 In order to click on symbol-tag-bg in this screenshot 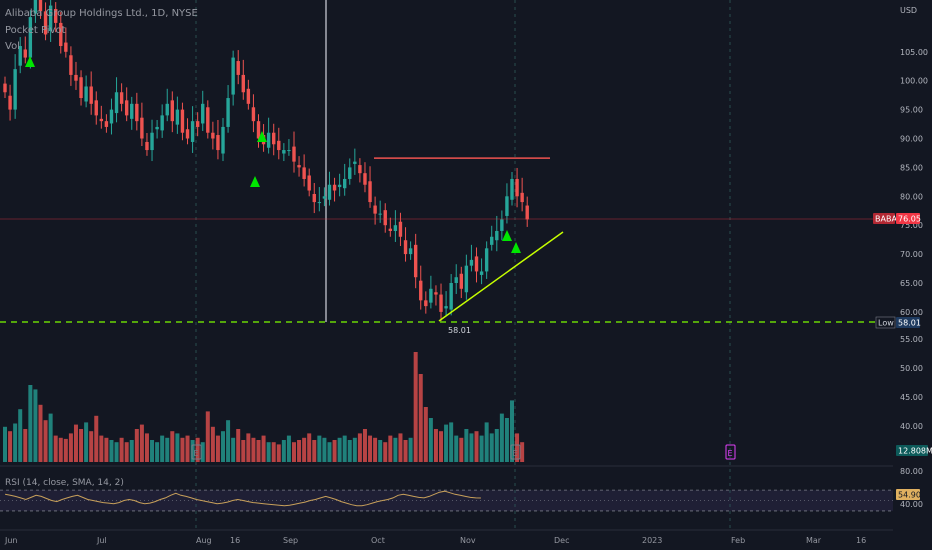, I will do `click(884, 218)`.